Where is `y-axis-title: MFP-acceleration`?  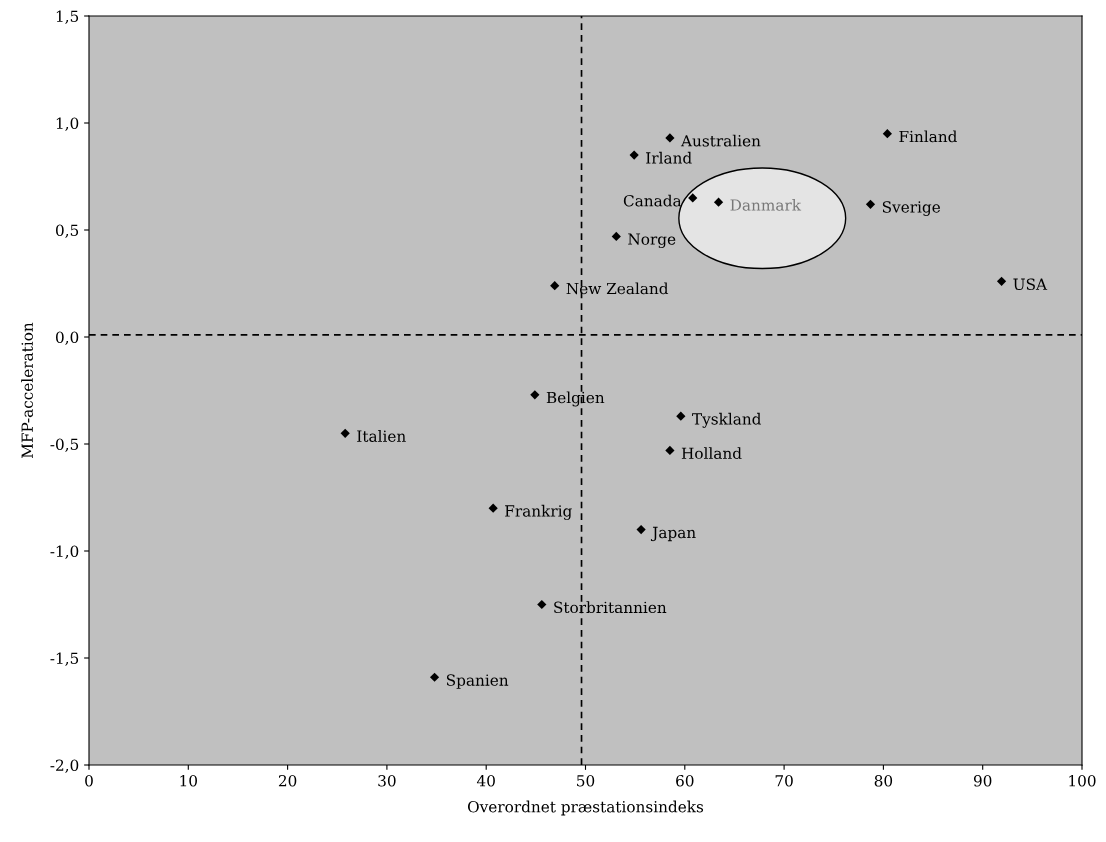 y-axis-title: MFP-acceleration is located at coordinates (27, 390).